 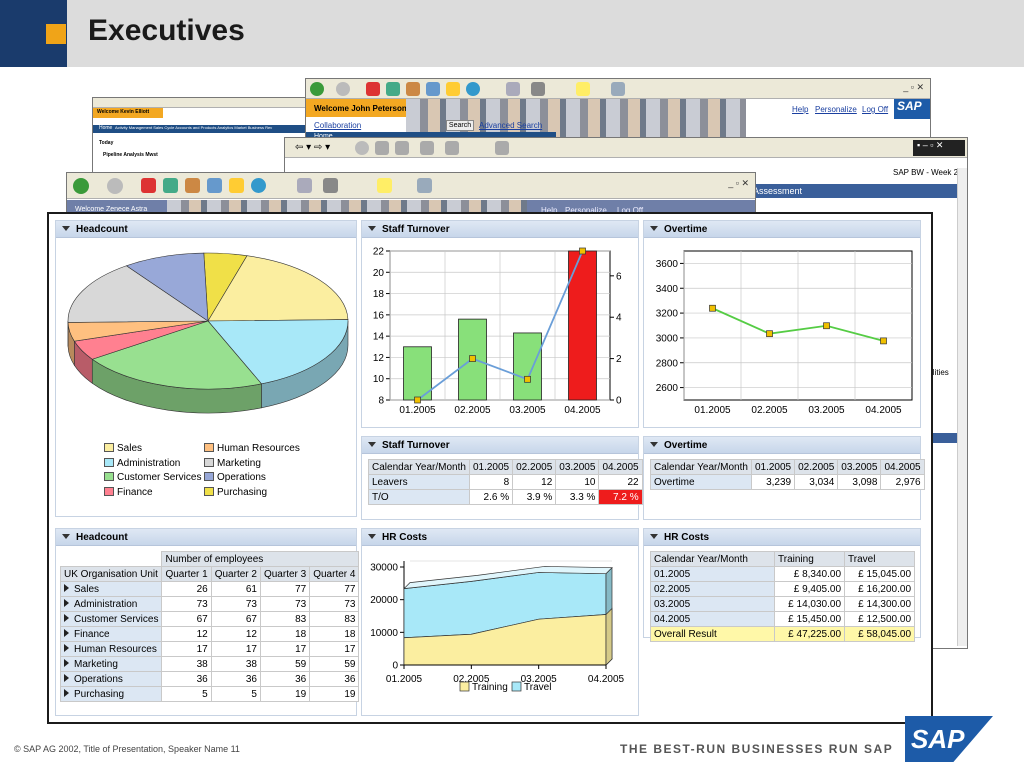 I want to click on row-header: 02.2005, so click(x=712, y=589).